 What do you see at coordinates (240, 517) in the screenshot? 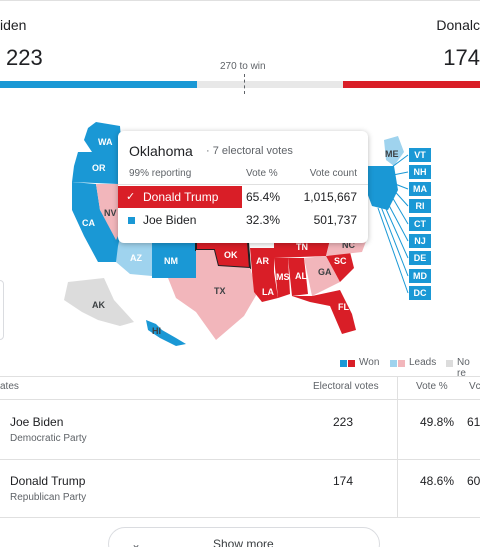
I see `table-bottom-divider` at bounding box center [240, 517].